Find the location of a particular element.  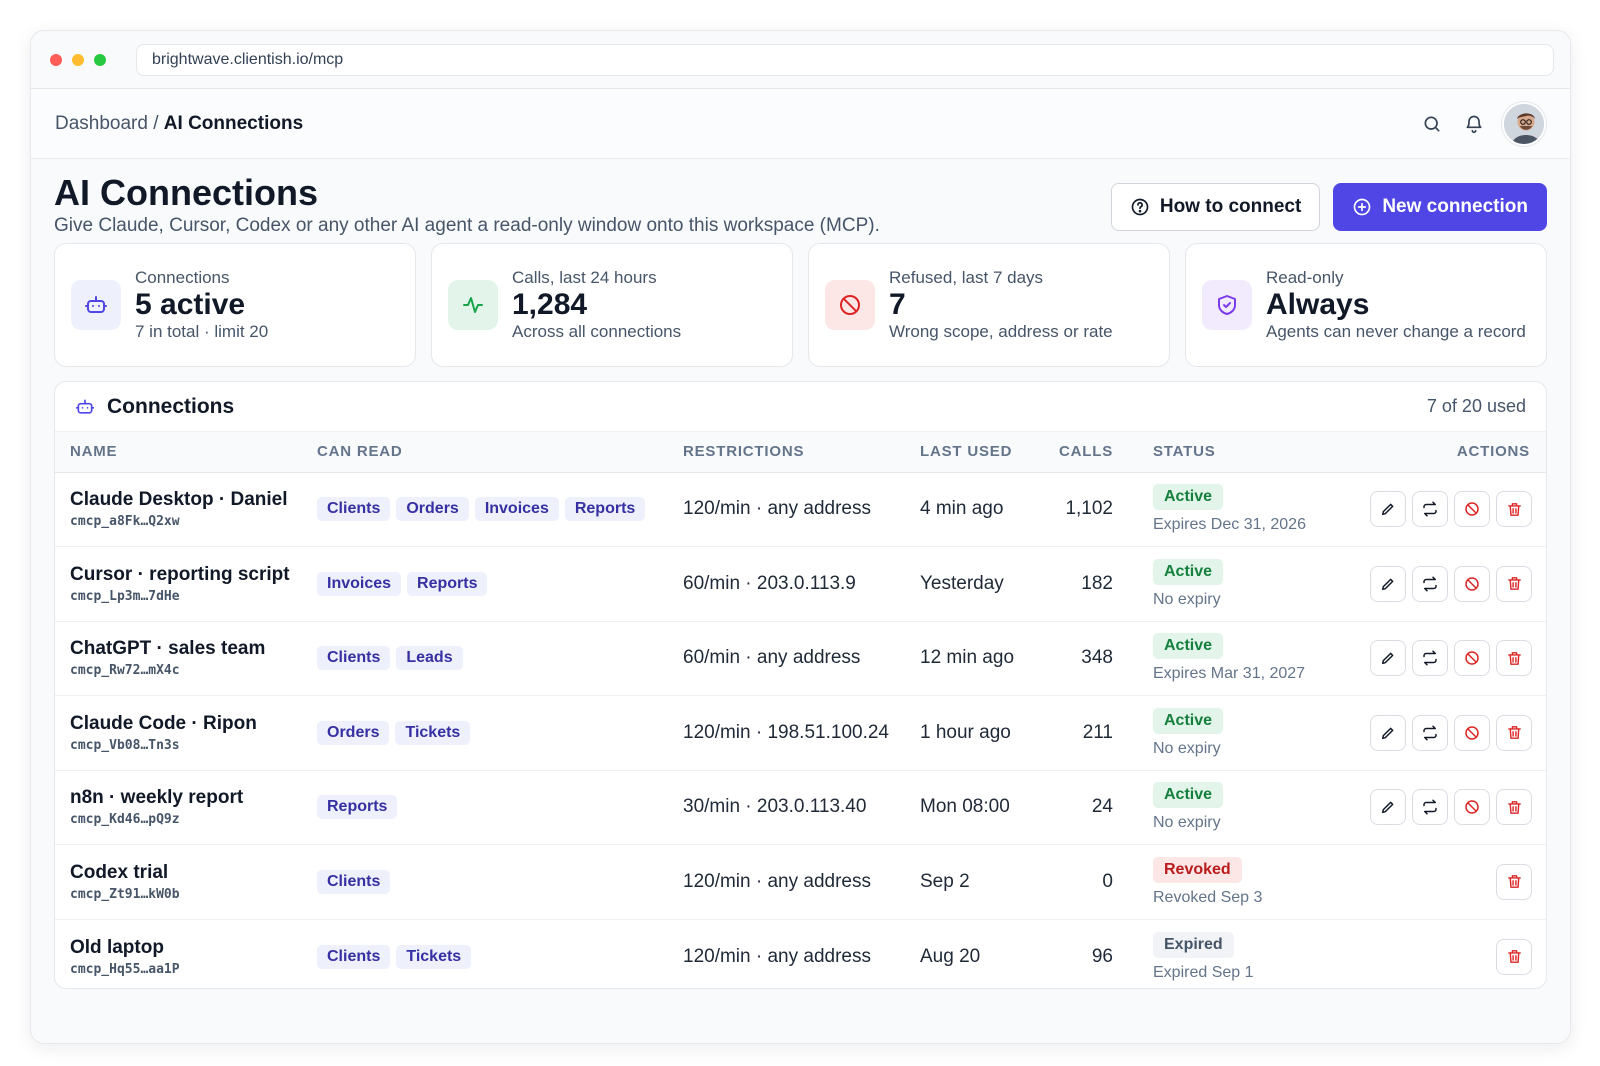

calls-cell: 96 is located at coordinates (1102, 956).